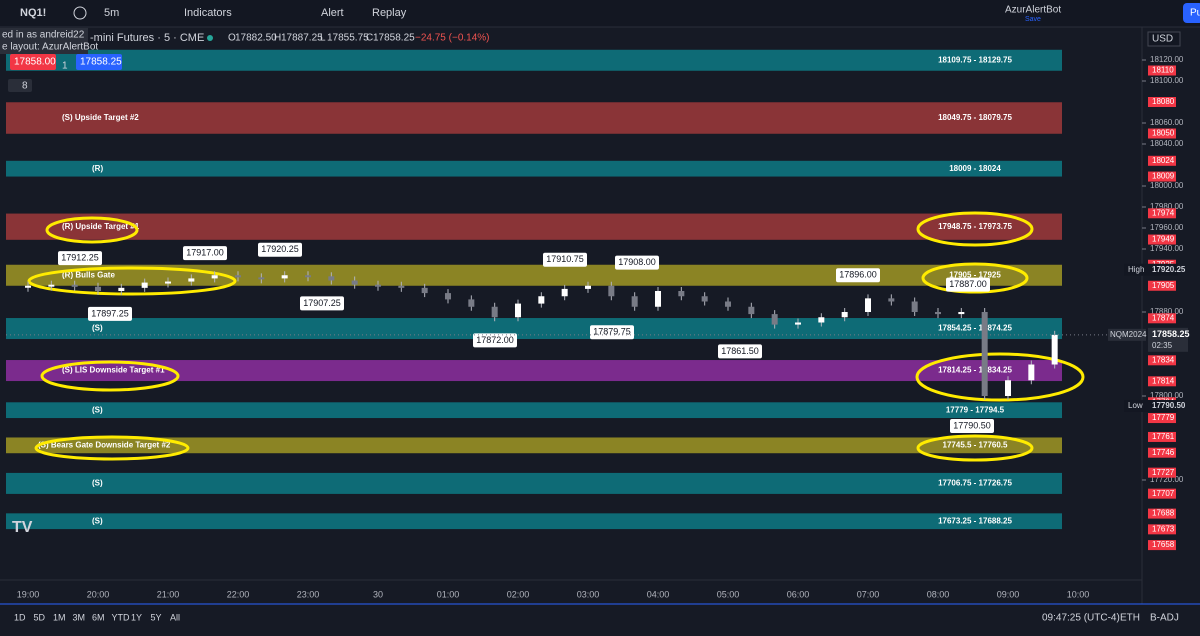  I want to click on price-tag-label: 17727, so click(1163, 472).